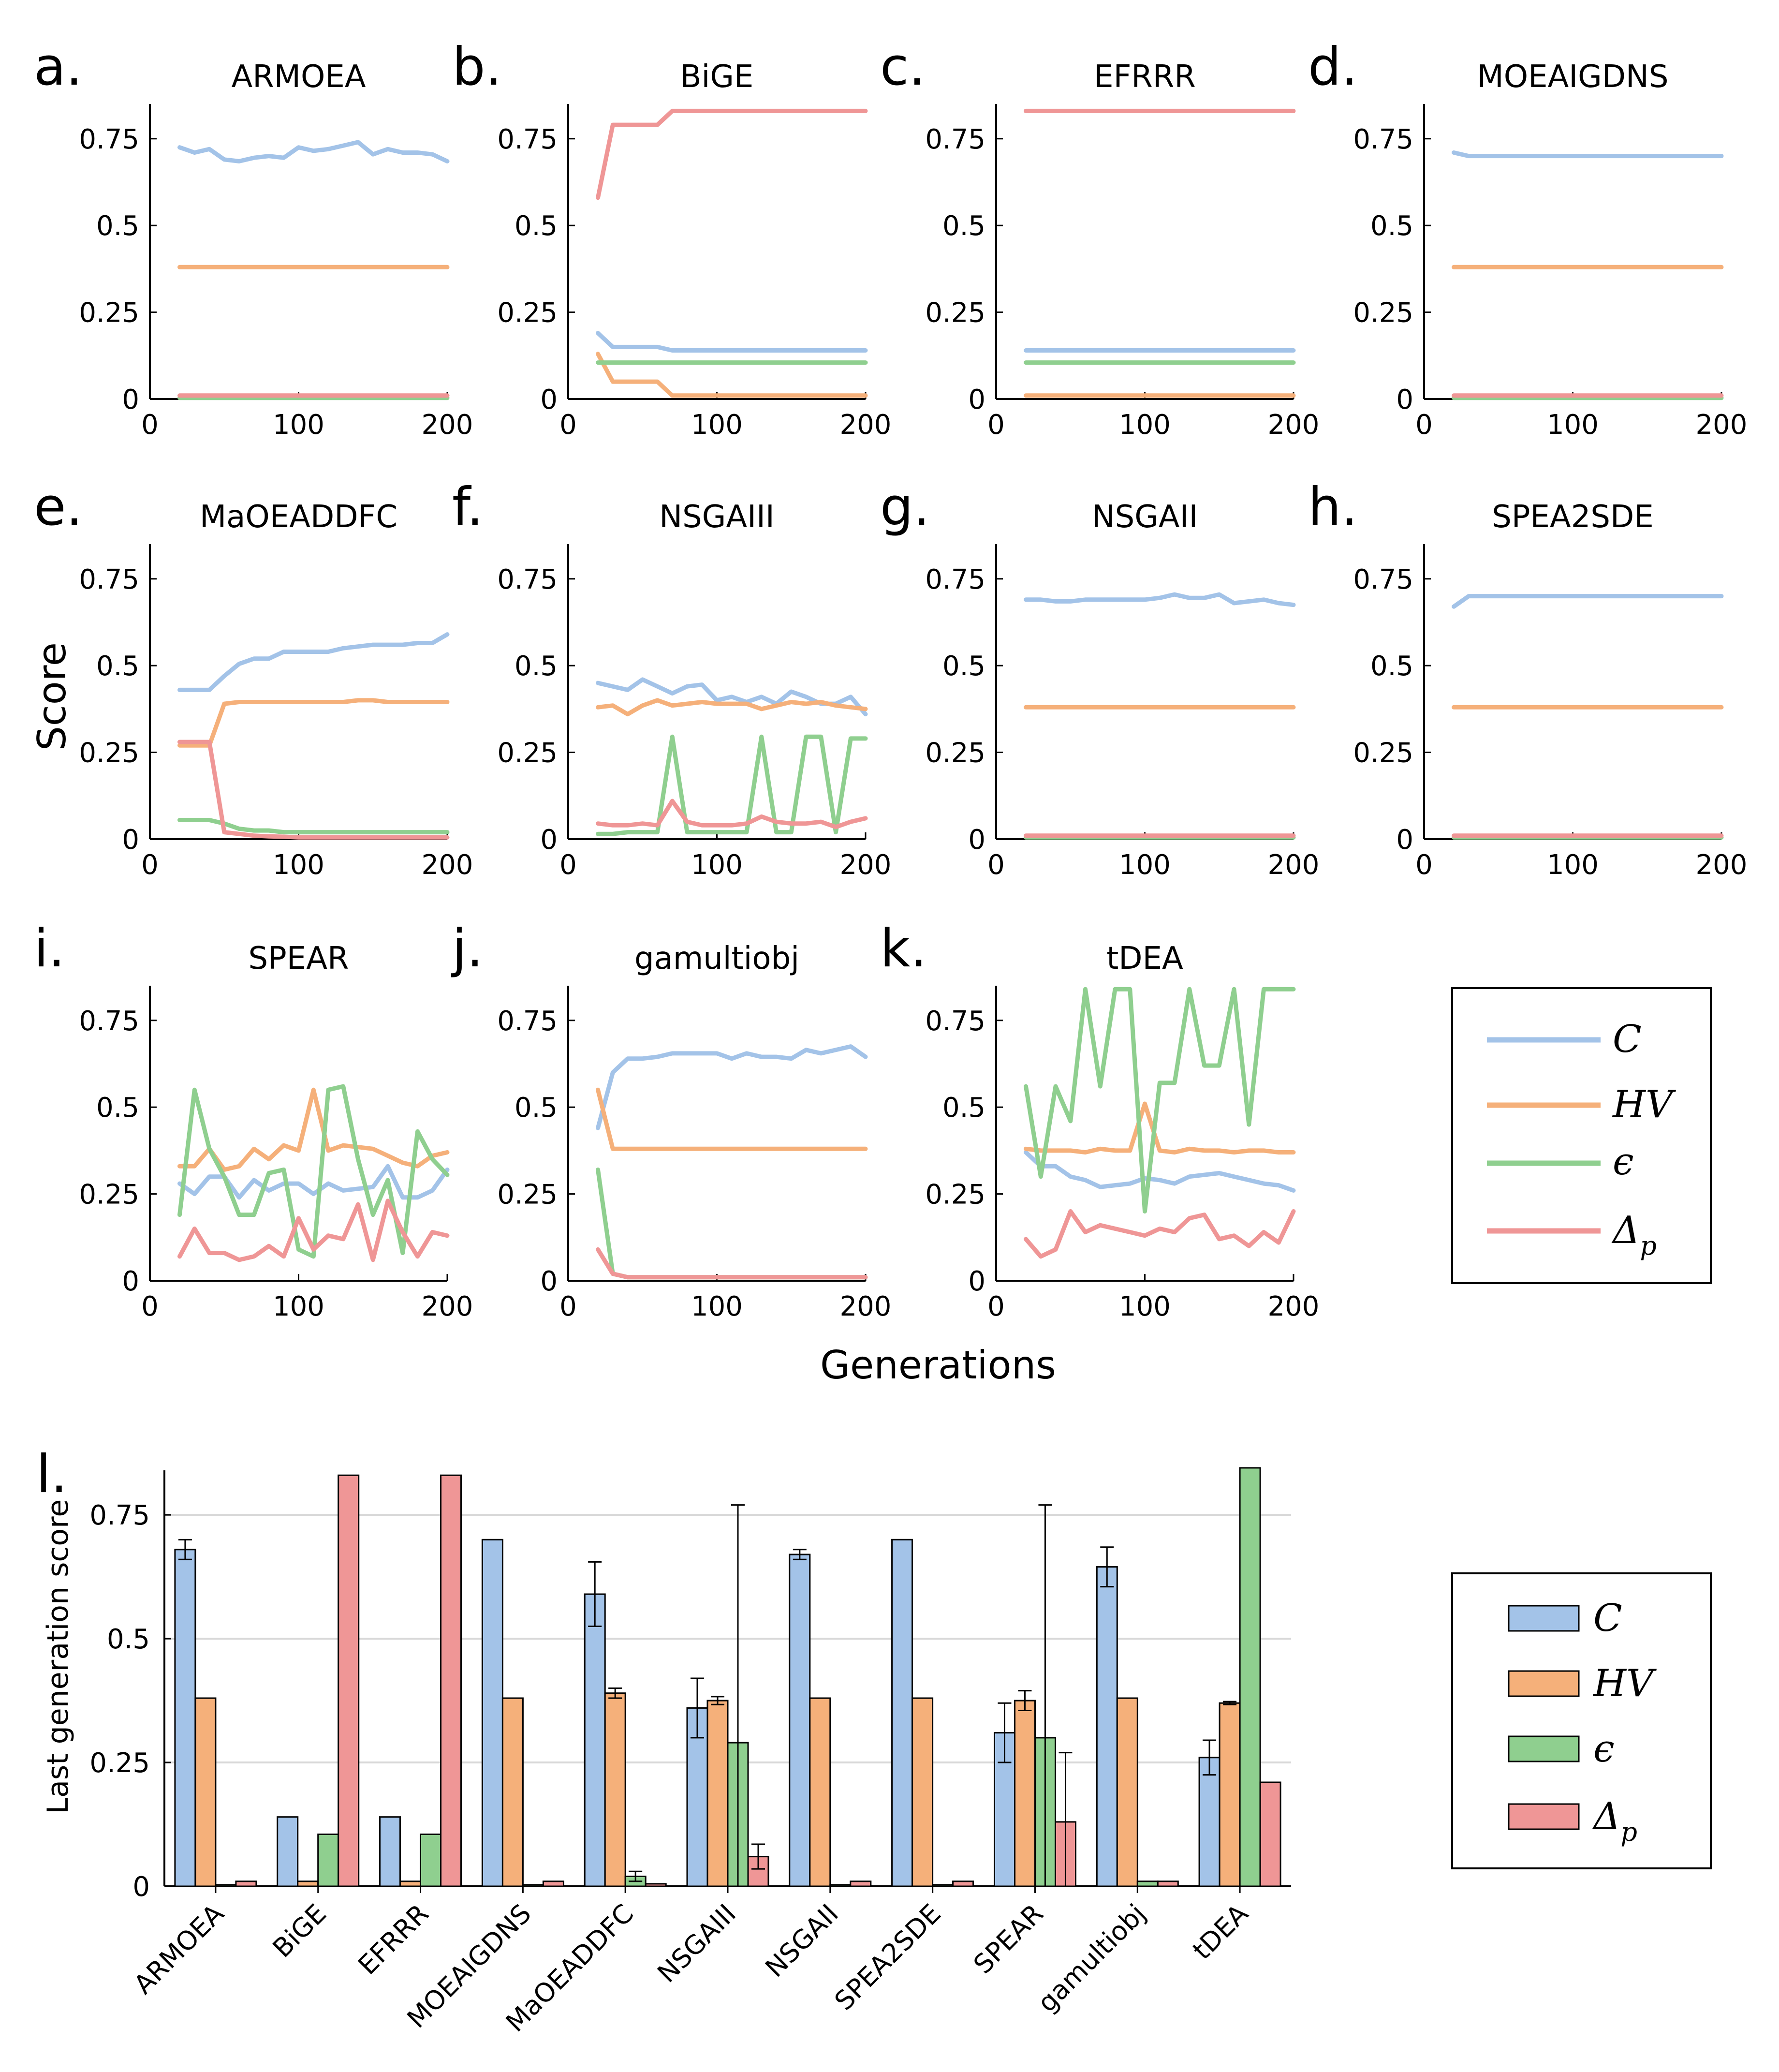 This screenshot has width=1779, height=2072. I want to click on series-line-hv-tdea, so click(1160, 1127).